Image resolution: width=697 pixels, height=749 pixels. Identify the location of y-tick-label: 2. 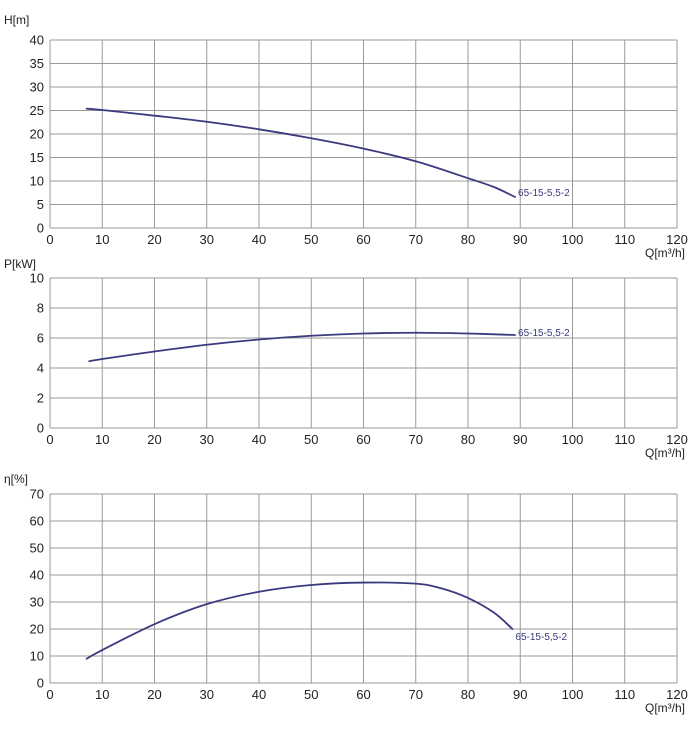
(40, 398).